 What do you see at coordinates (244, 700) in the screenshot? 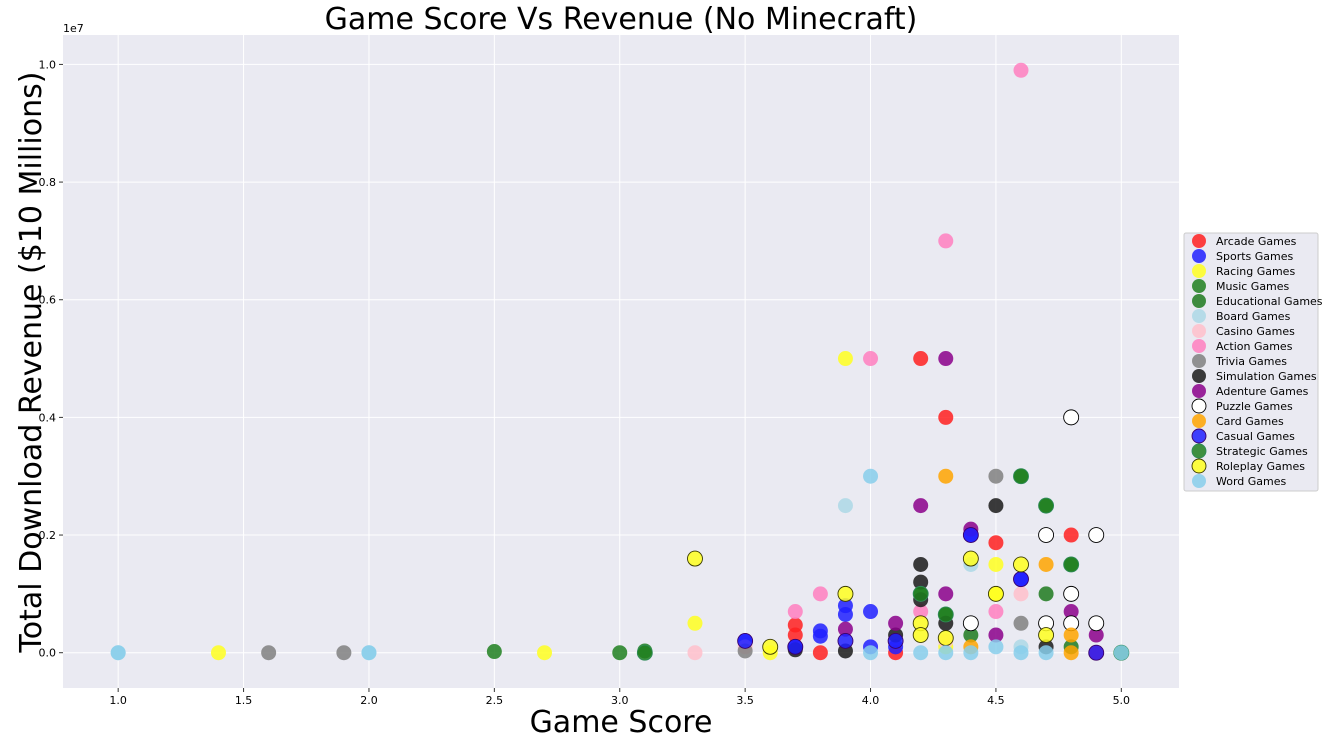
I see `x-tick-label: 1.5` at bounding box center [244, 700].